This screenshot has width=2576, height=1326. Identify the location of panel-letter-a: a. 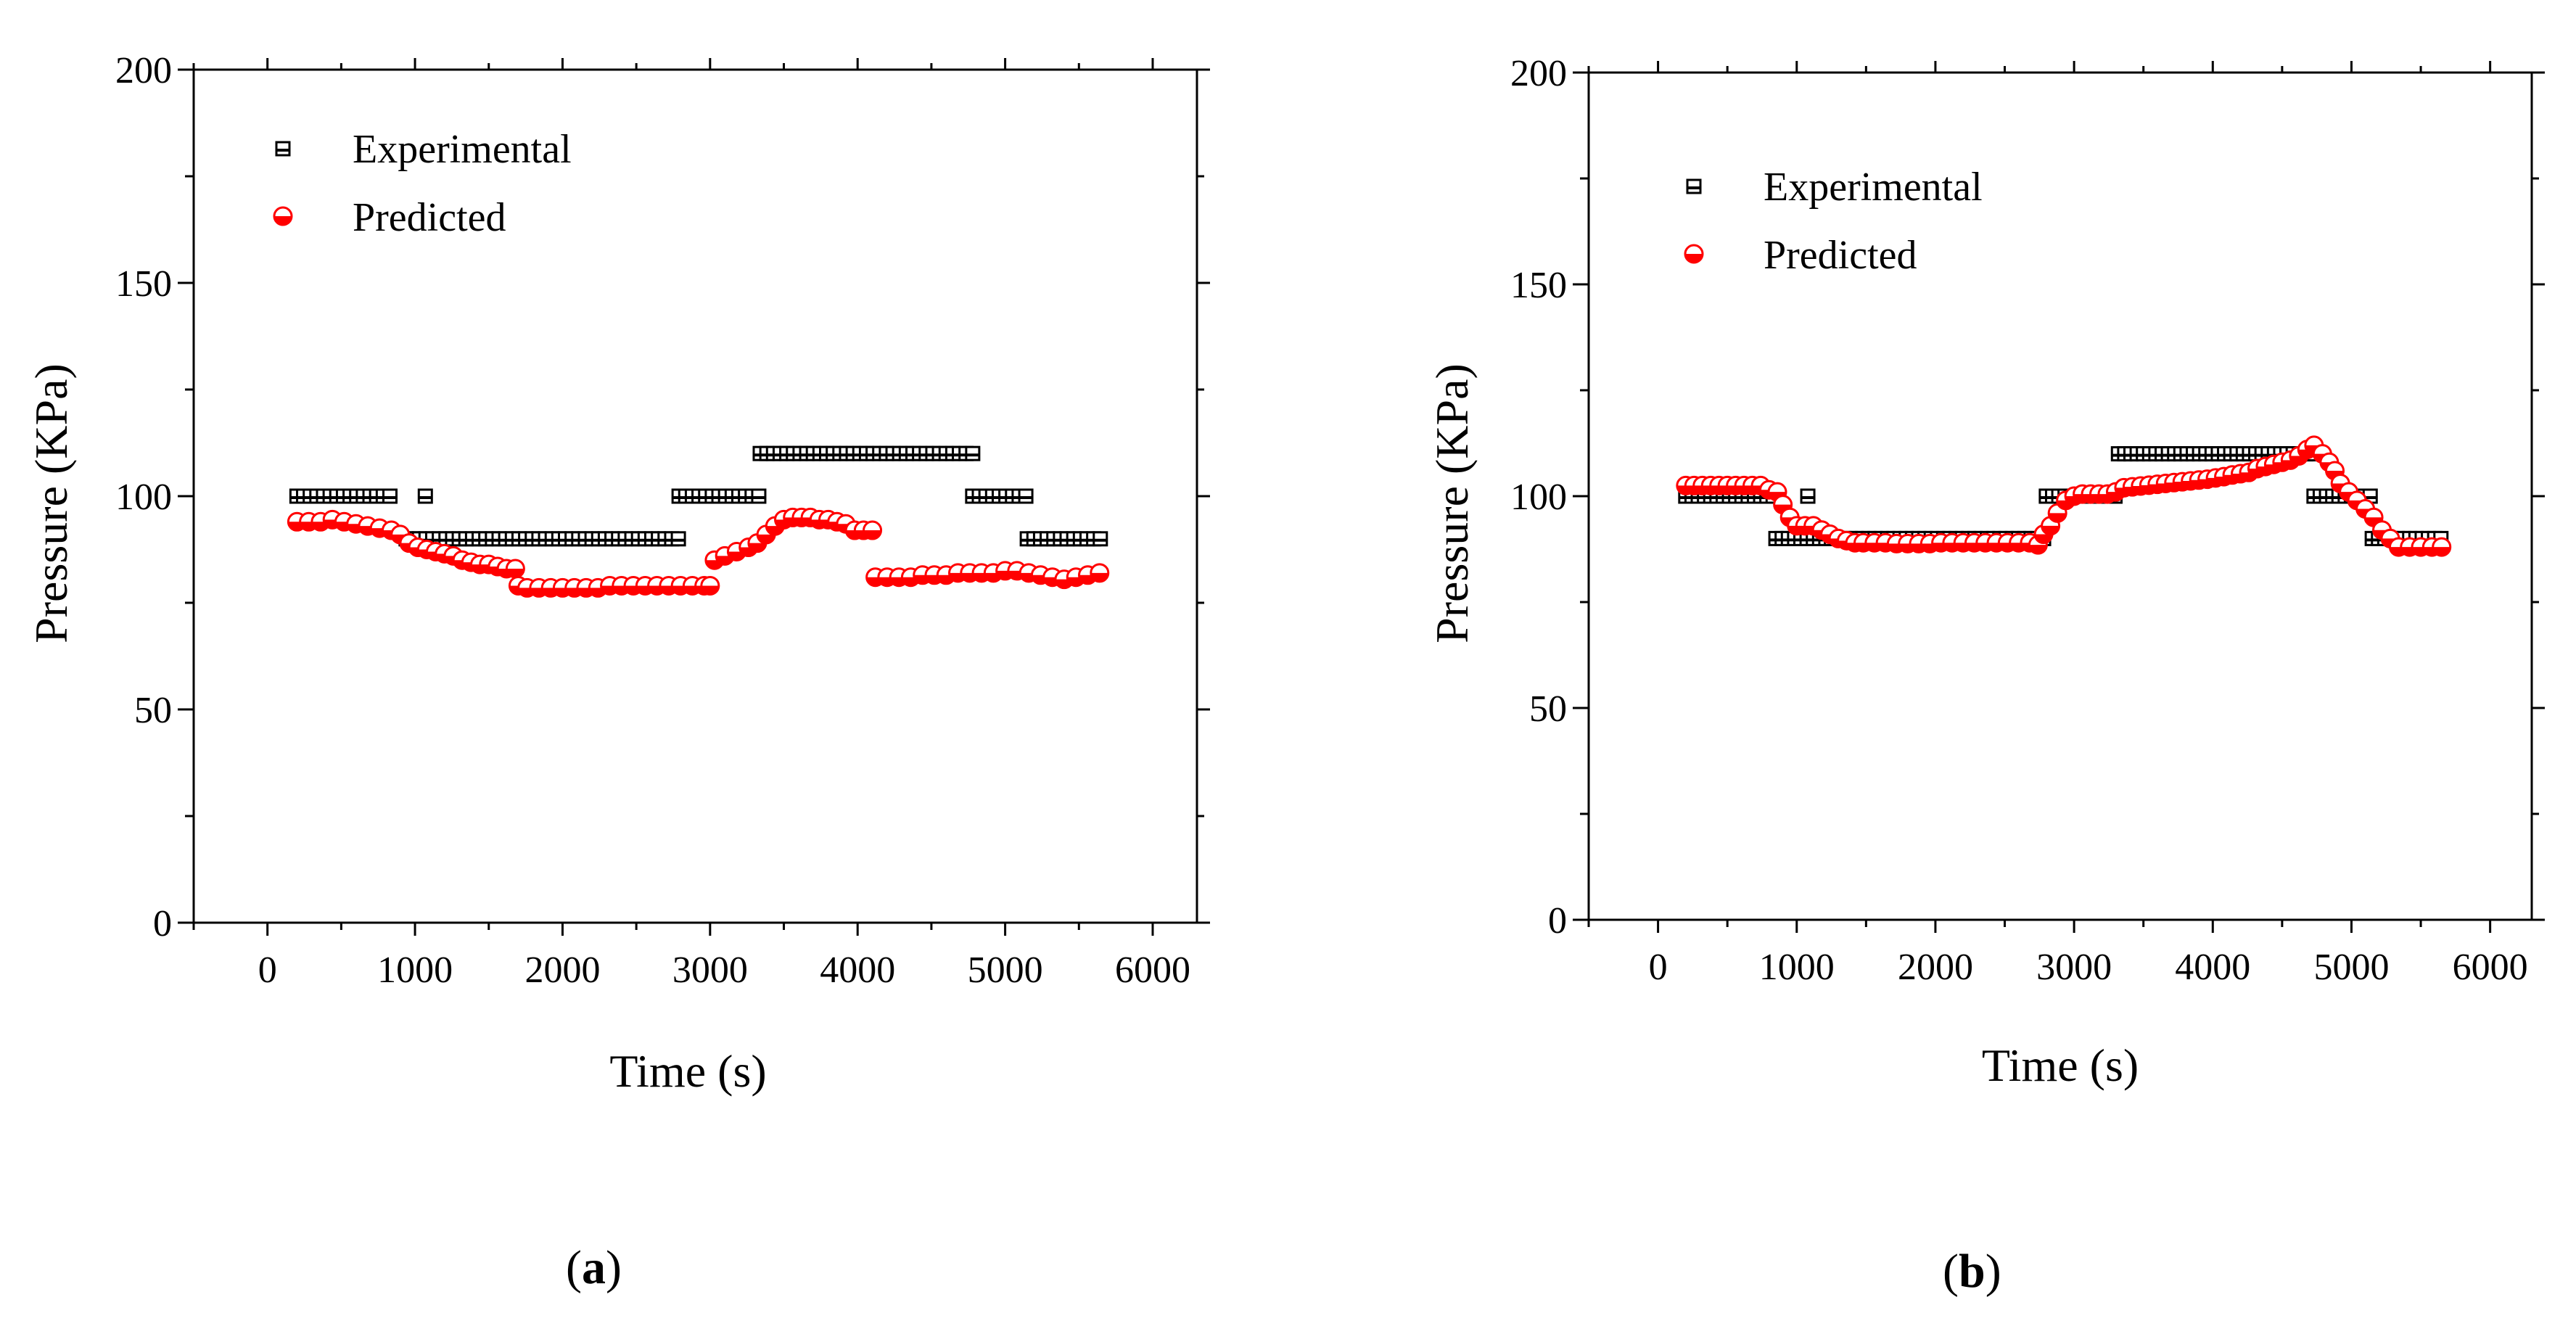
(593, 1267).